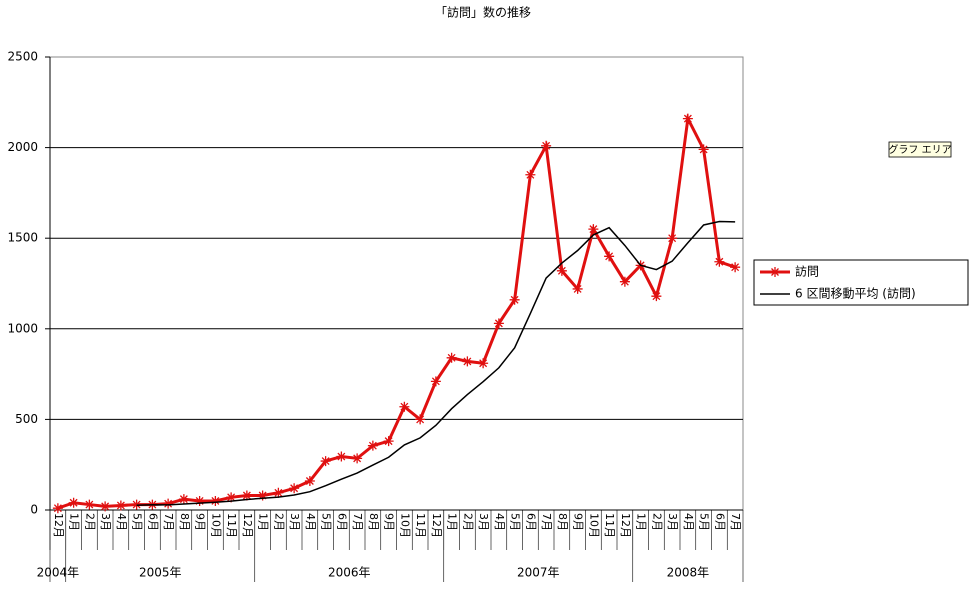  Describe the element at coordinates (22, 328) in the screenshot. I see `y-tick-label: 1000` at that location.